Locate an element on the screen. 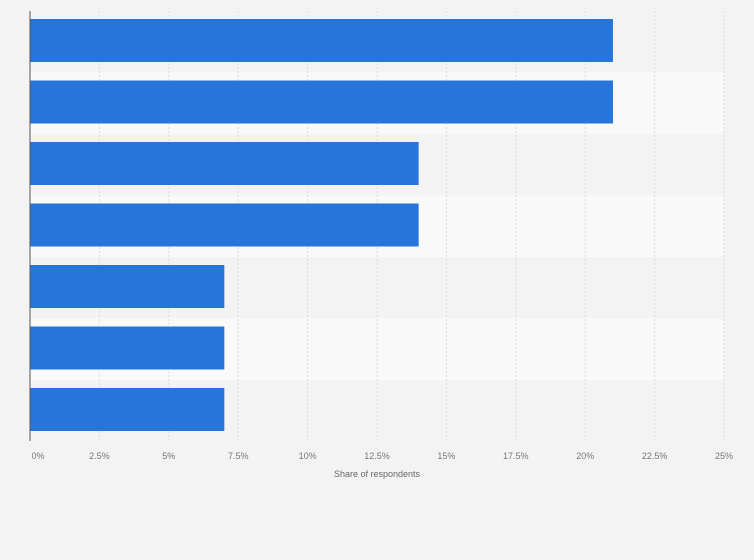 Image resolution: width=754 pixels, height=560 pixels. x-axis-label: Share of respondents is located at coordinates (377, 474).